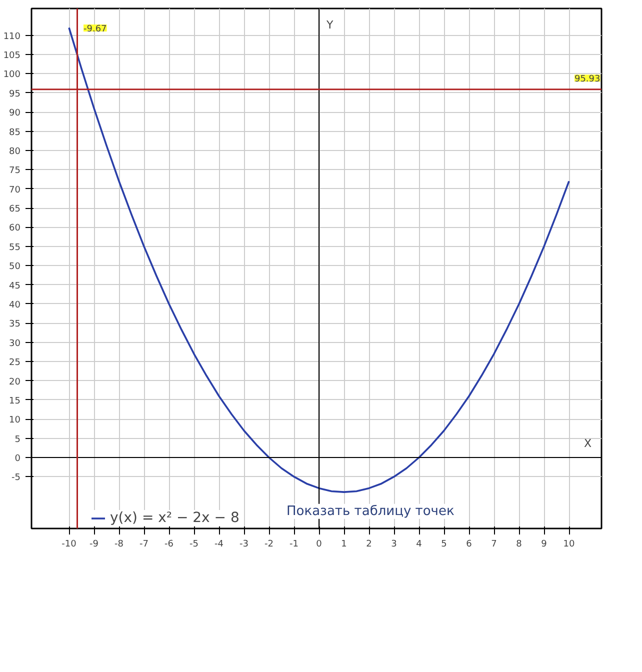 Image resolution: width=642 pixels, height=672 pixels. Describe the element at coordinates (519, 545) in the screenshot. I see `x-tick-label: 8` at that location.